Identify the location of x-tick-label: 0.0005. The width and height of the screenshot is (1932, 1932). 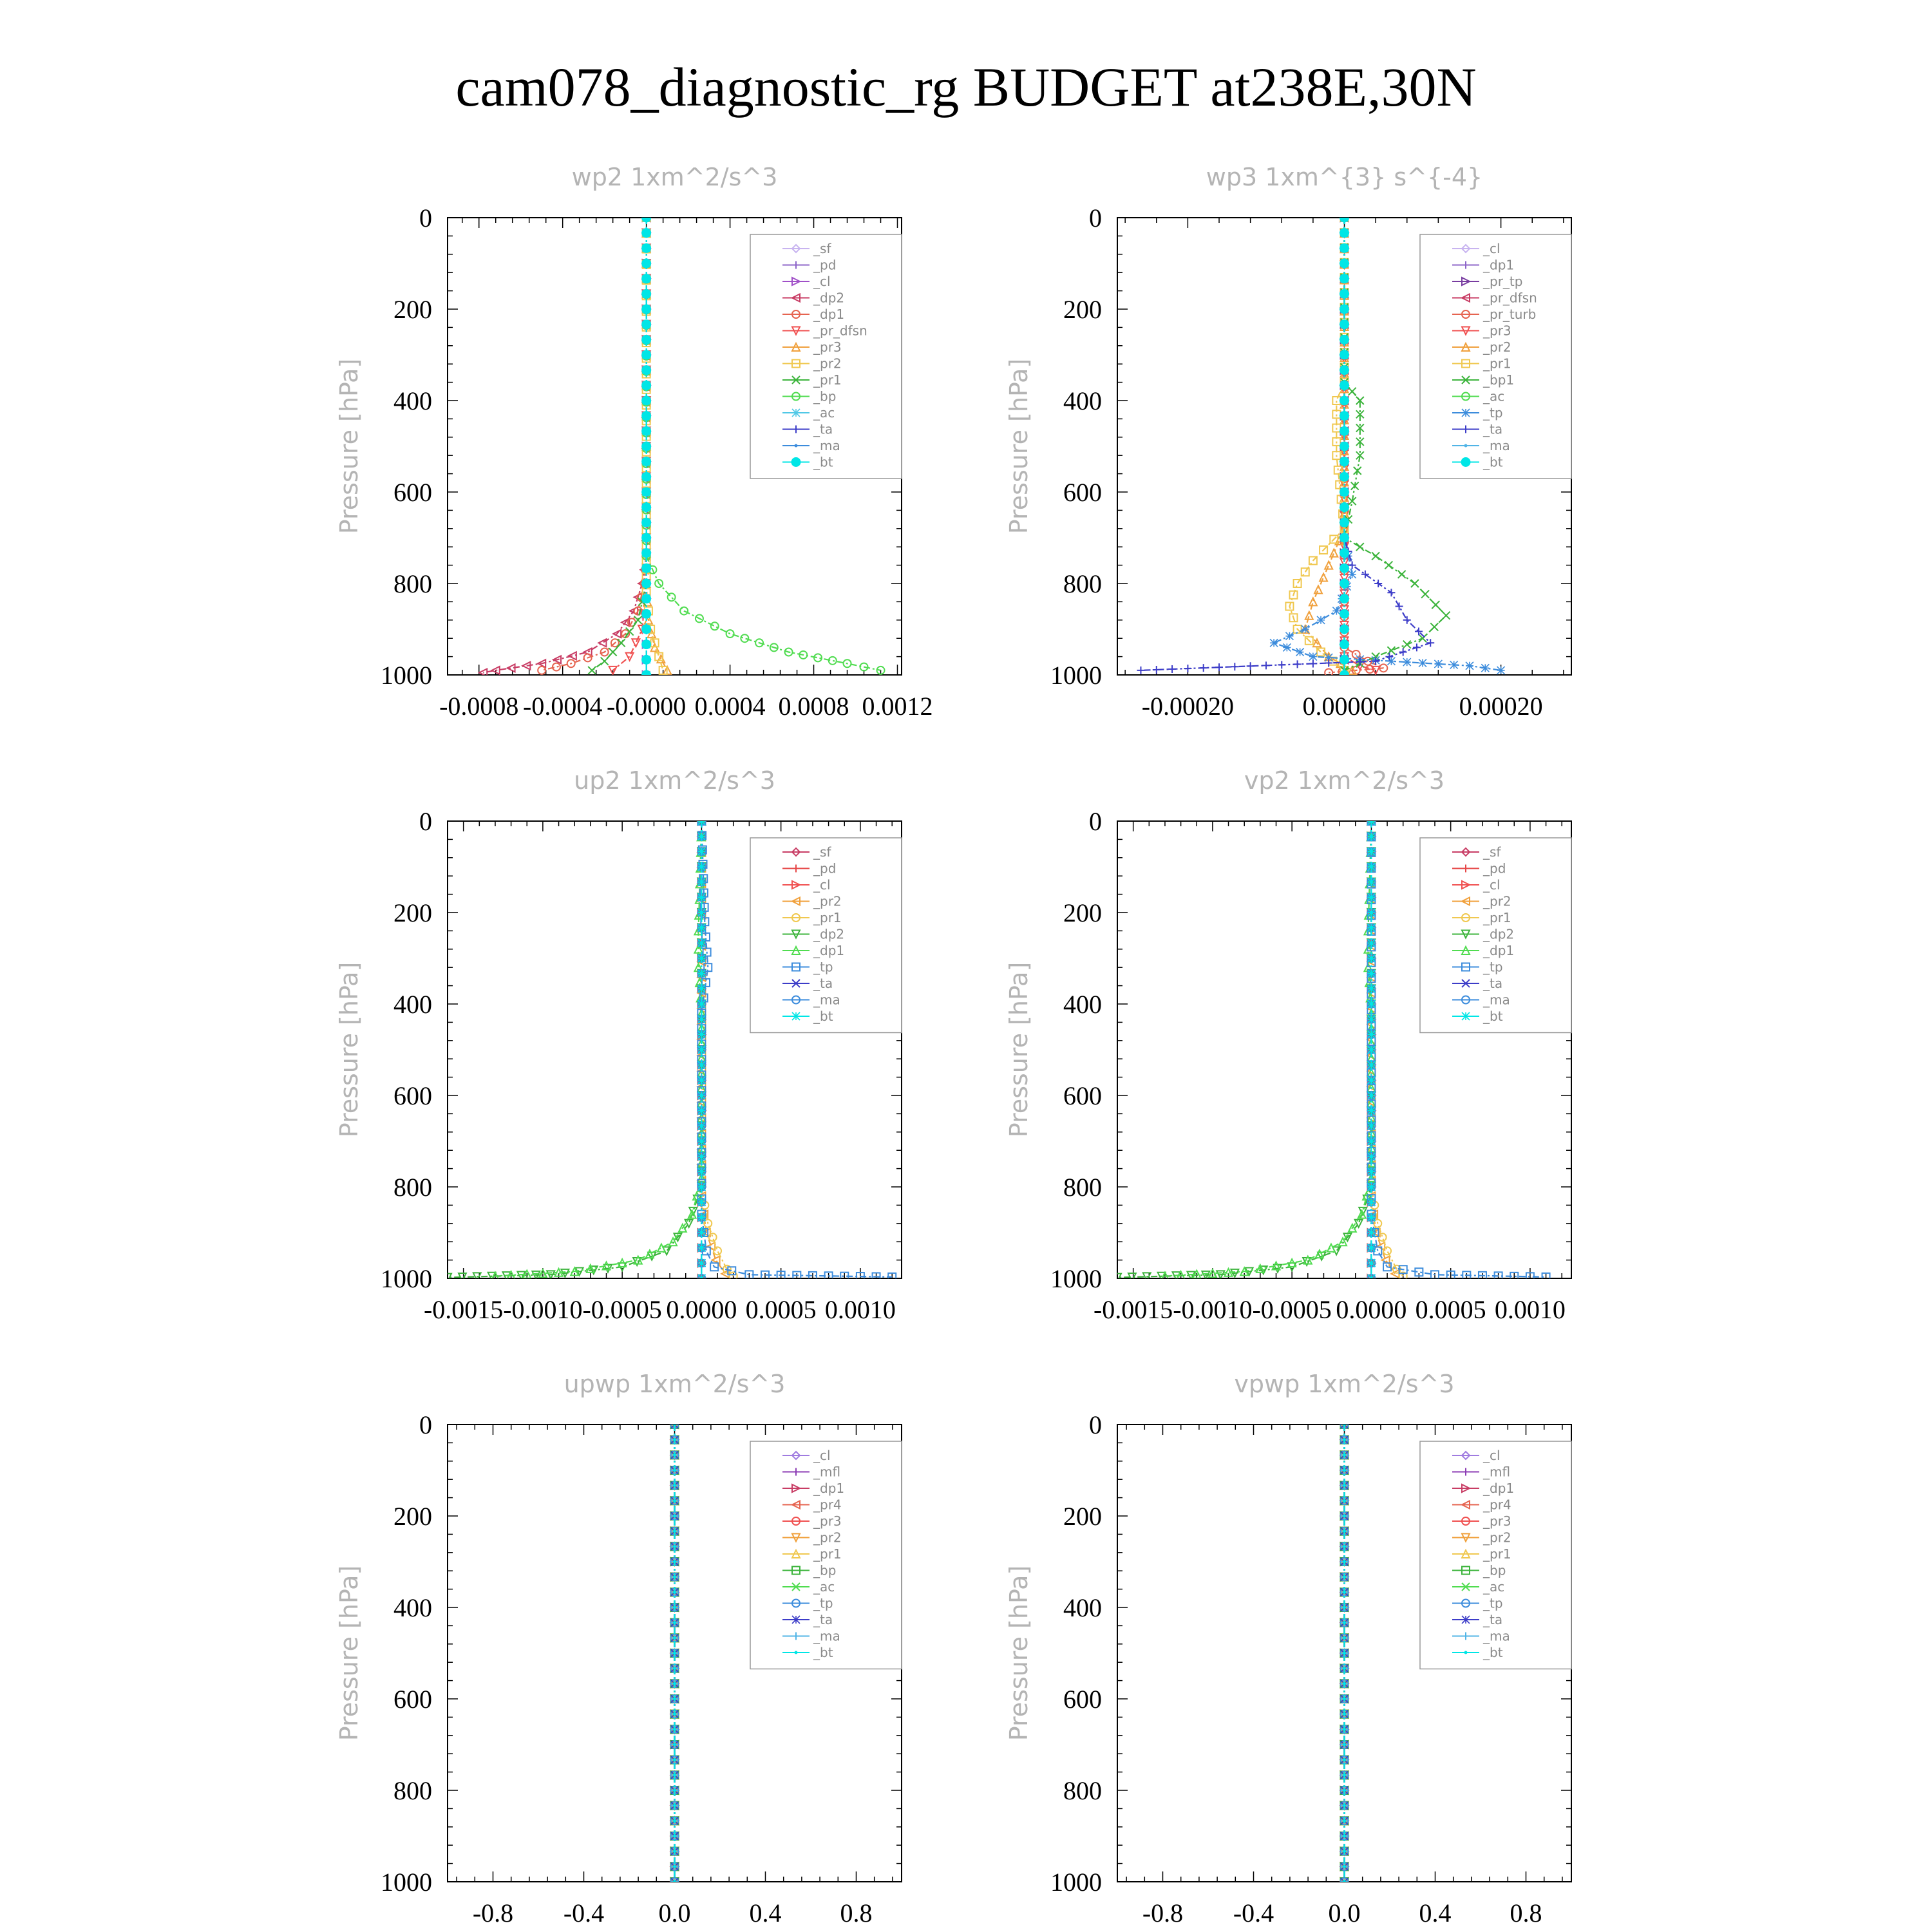
(1451, 1309).